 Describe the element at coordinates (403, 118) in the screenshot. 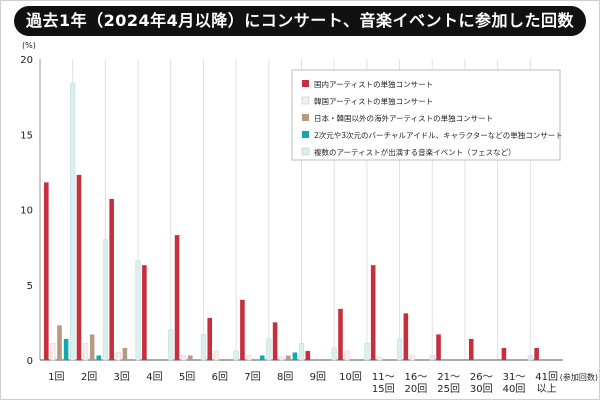

I see `legend-label: 日本・韓国以外の海外アーティストの単独コンサート` at that location.